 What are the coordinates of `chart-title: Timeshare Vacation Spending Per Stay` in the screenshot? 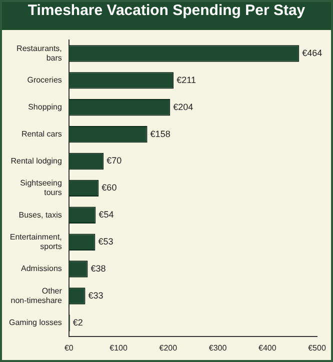 It's located at (166, 16).